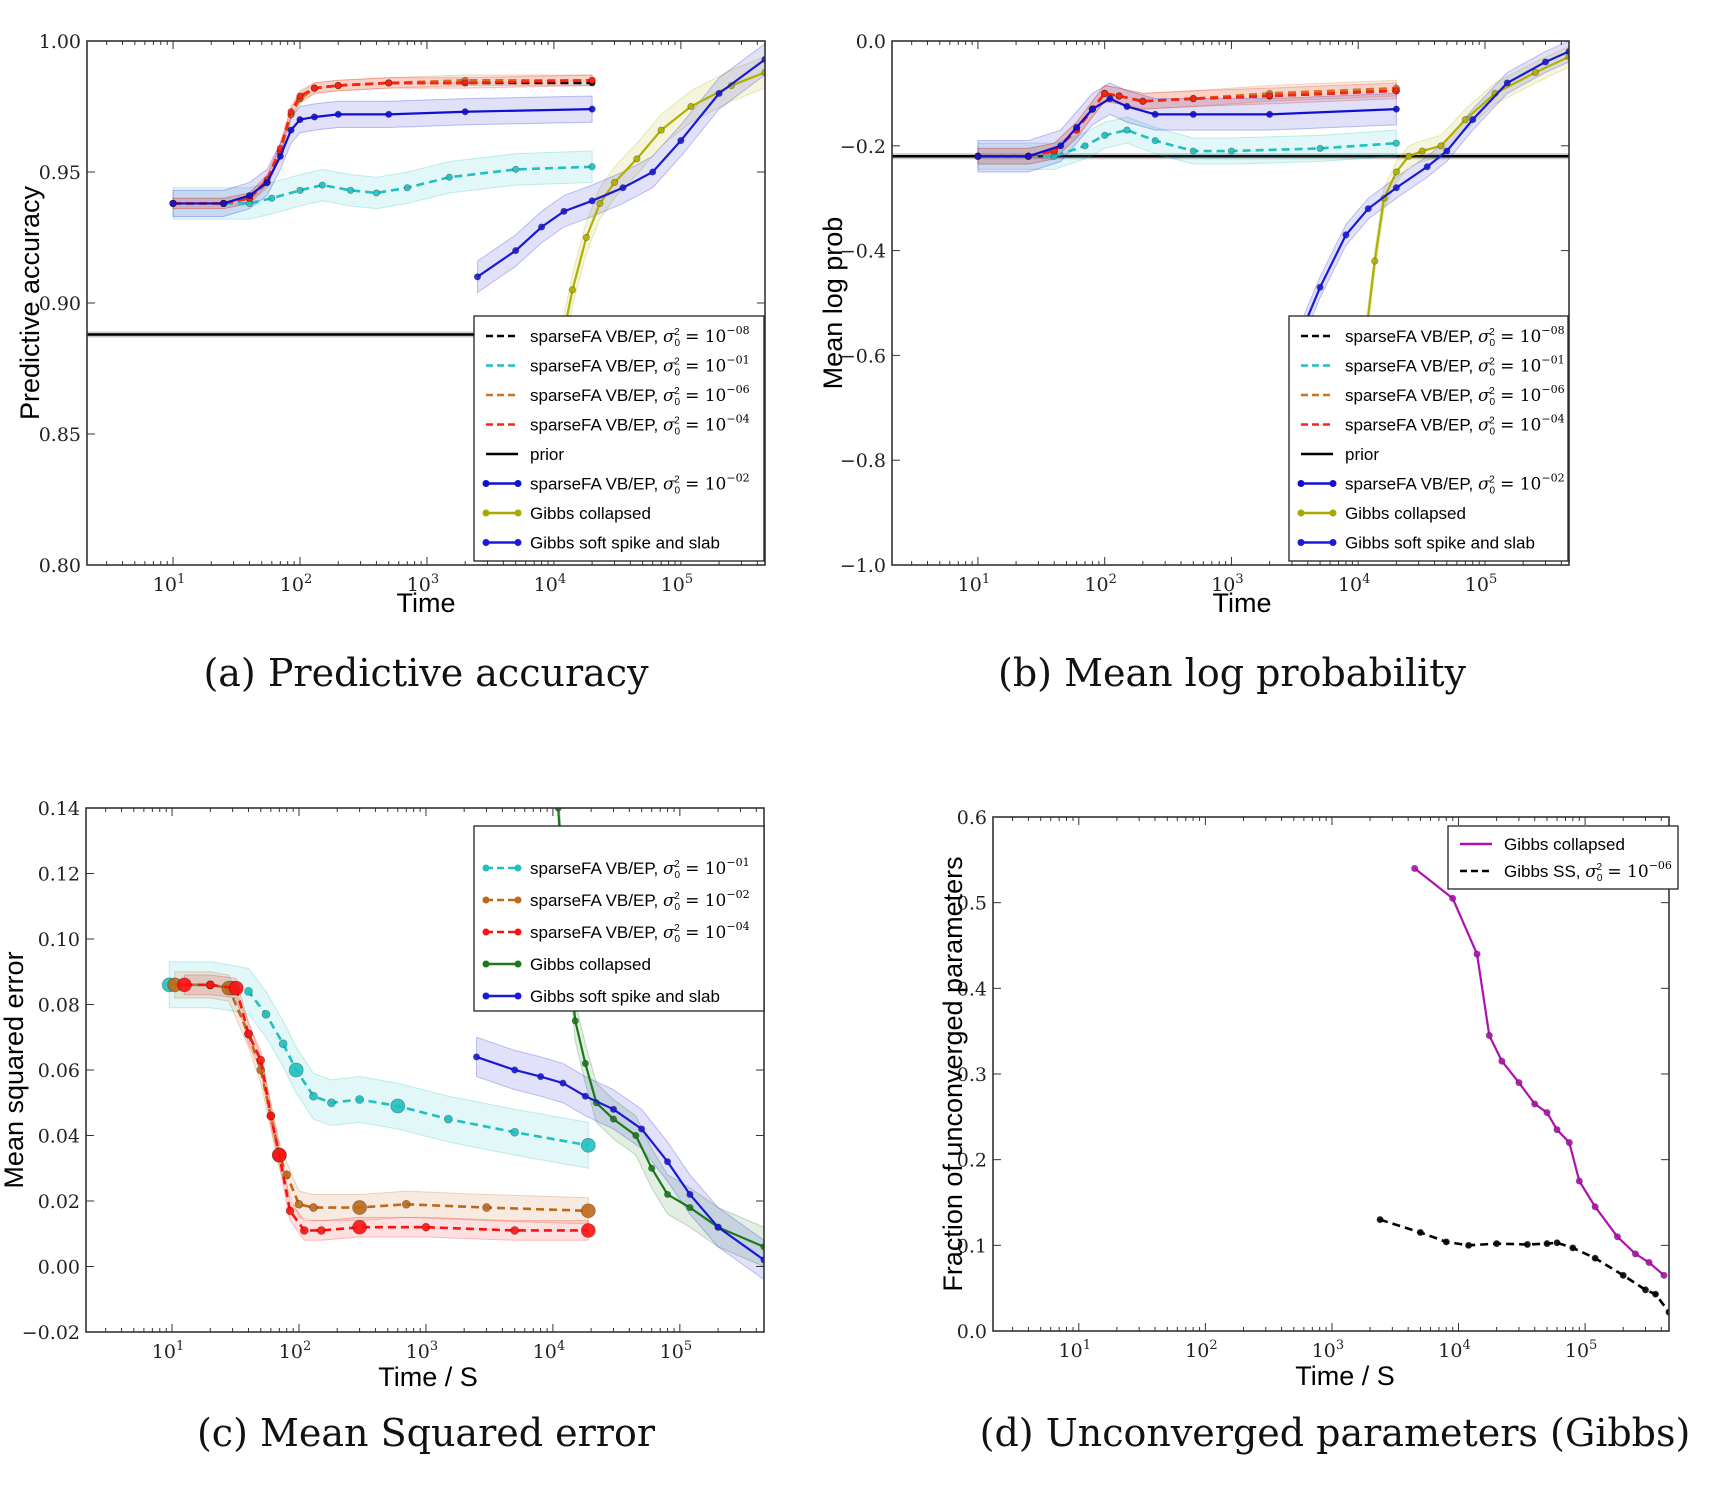  What do you see at coordinates (863, 566) in the screenshot?
I see `y-tick-label: −1.0` at bounding box center [863, 566].